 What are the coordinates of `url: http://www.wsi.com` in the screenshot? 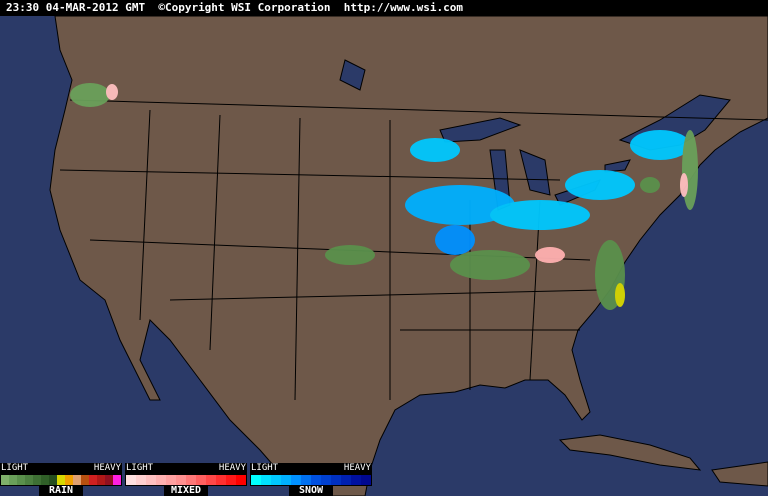 It's located at (403, 7).